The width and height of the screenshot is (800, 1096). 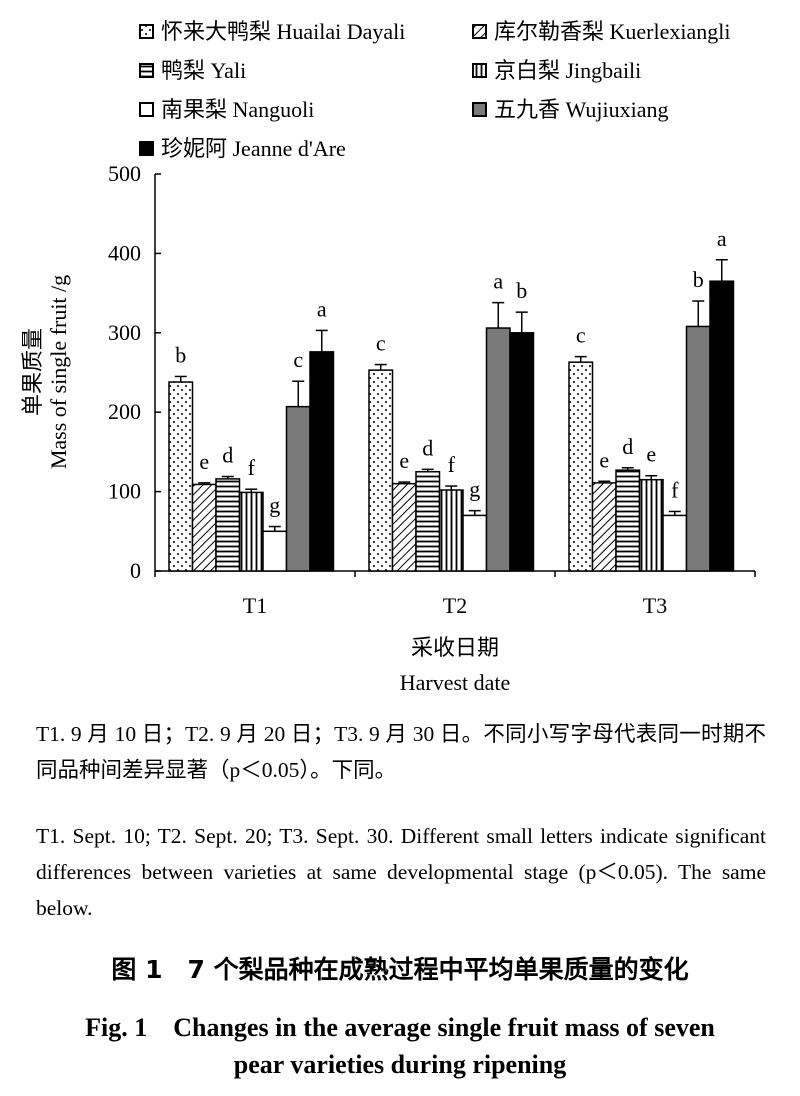 I want to click on y-tick-label: 500, so click(x=124, y=173).